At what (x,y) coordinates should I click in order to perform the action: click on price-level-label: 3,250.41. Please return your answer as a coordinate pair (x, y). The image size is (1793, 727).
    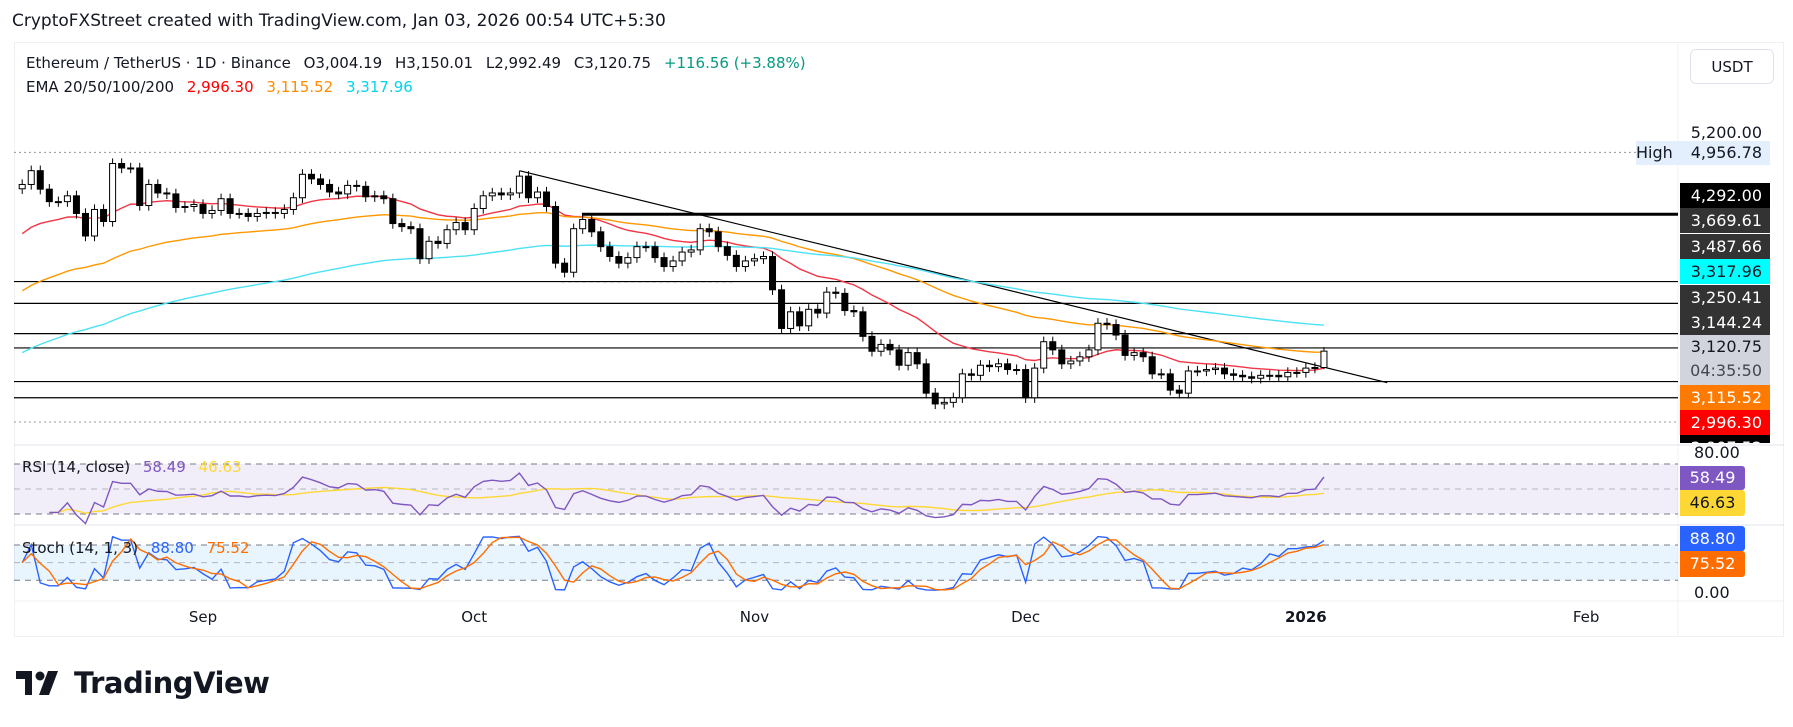
    Looking at the image, I should click on (1725, 297).